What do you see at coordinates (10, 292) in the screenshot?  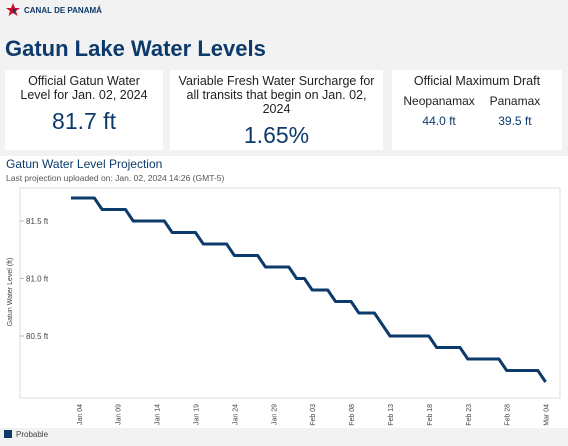 I see `y-axis-label: Gatun Water Level (ft)` at bounding box center [10, 292].